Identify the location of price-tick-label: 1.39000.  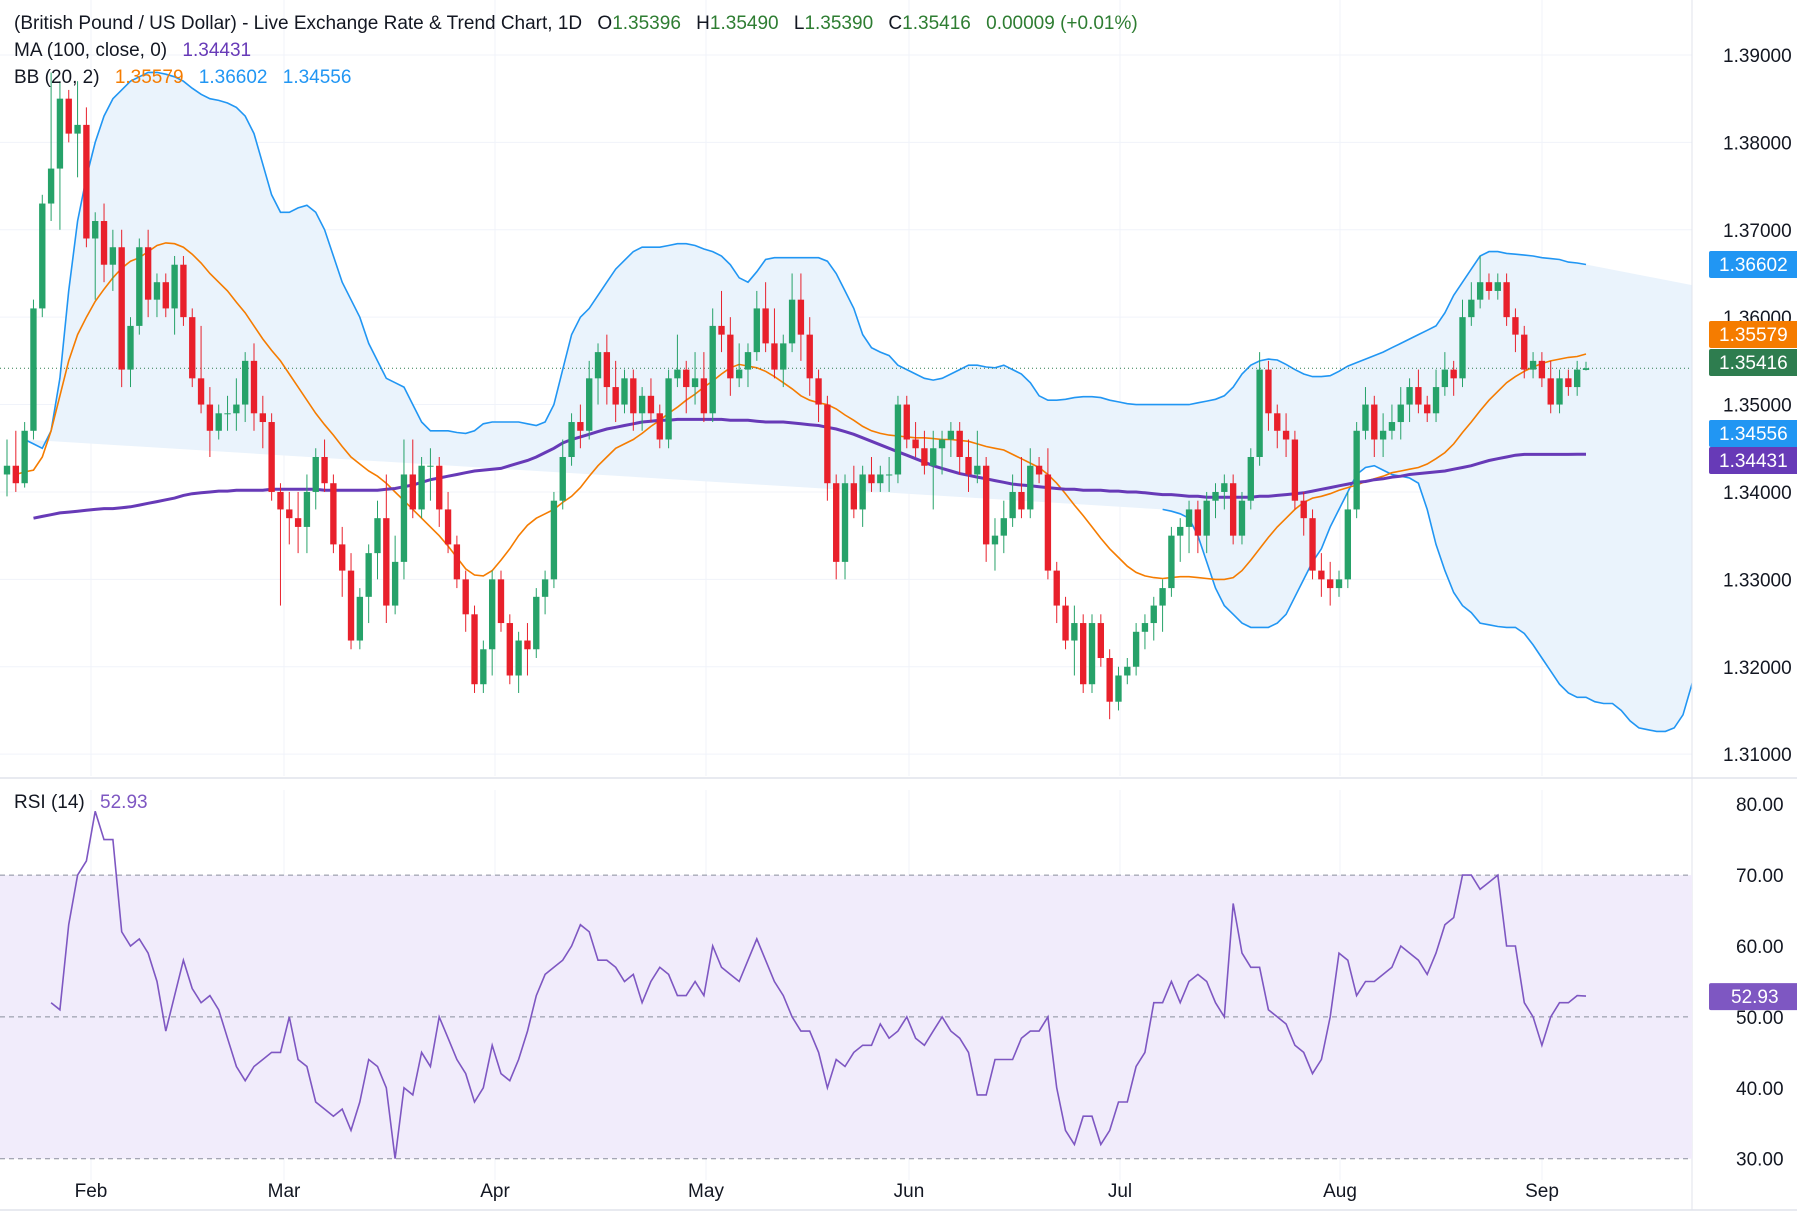
(1757, 56).